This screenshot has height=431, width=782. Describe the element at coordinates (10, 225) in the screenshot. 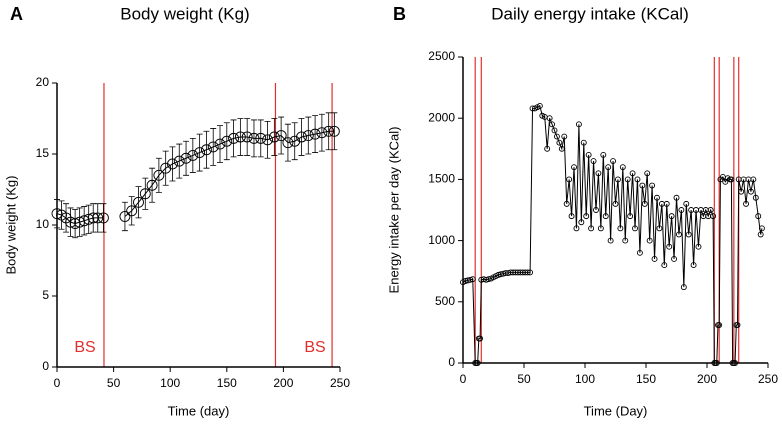

I see `y-axis-label: Body weight (Kg)` at that location.